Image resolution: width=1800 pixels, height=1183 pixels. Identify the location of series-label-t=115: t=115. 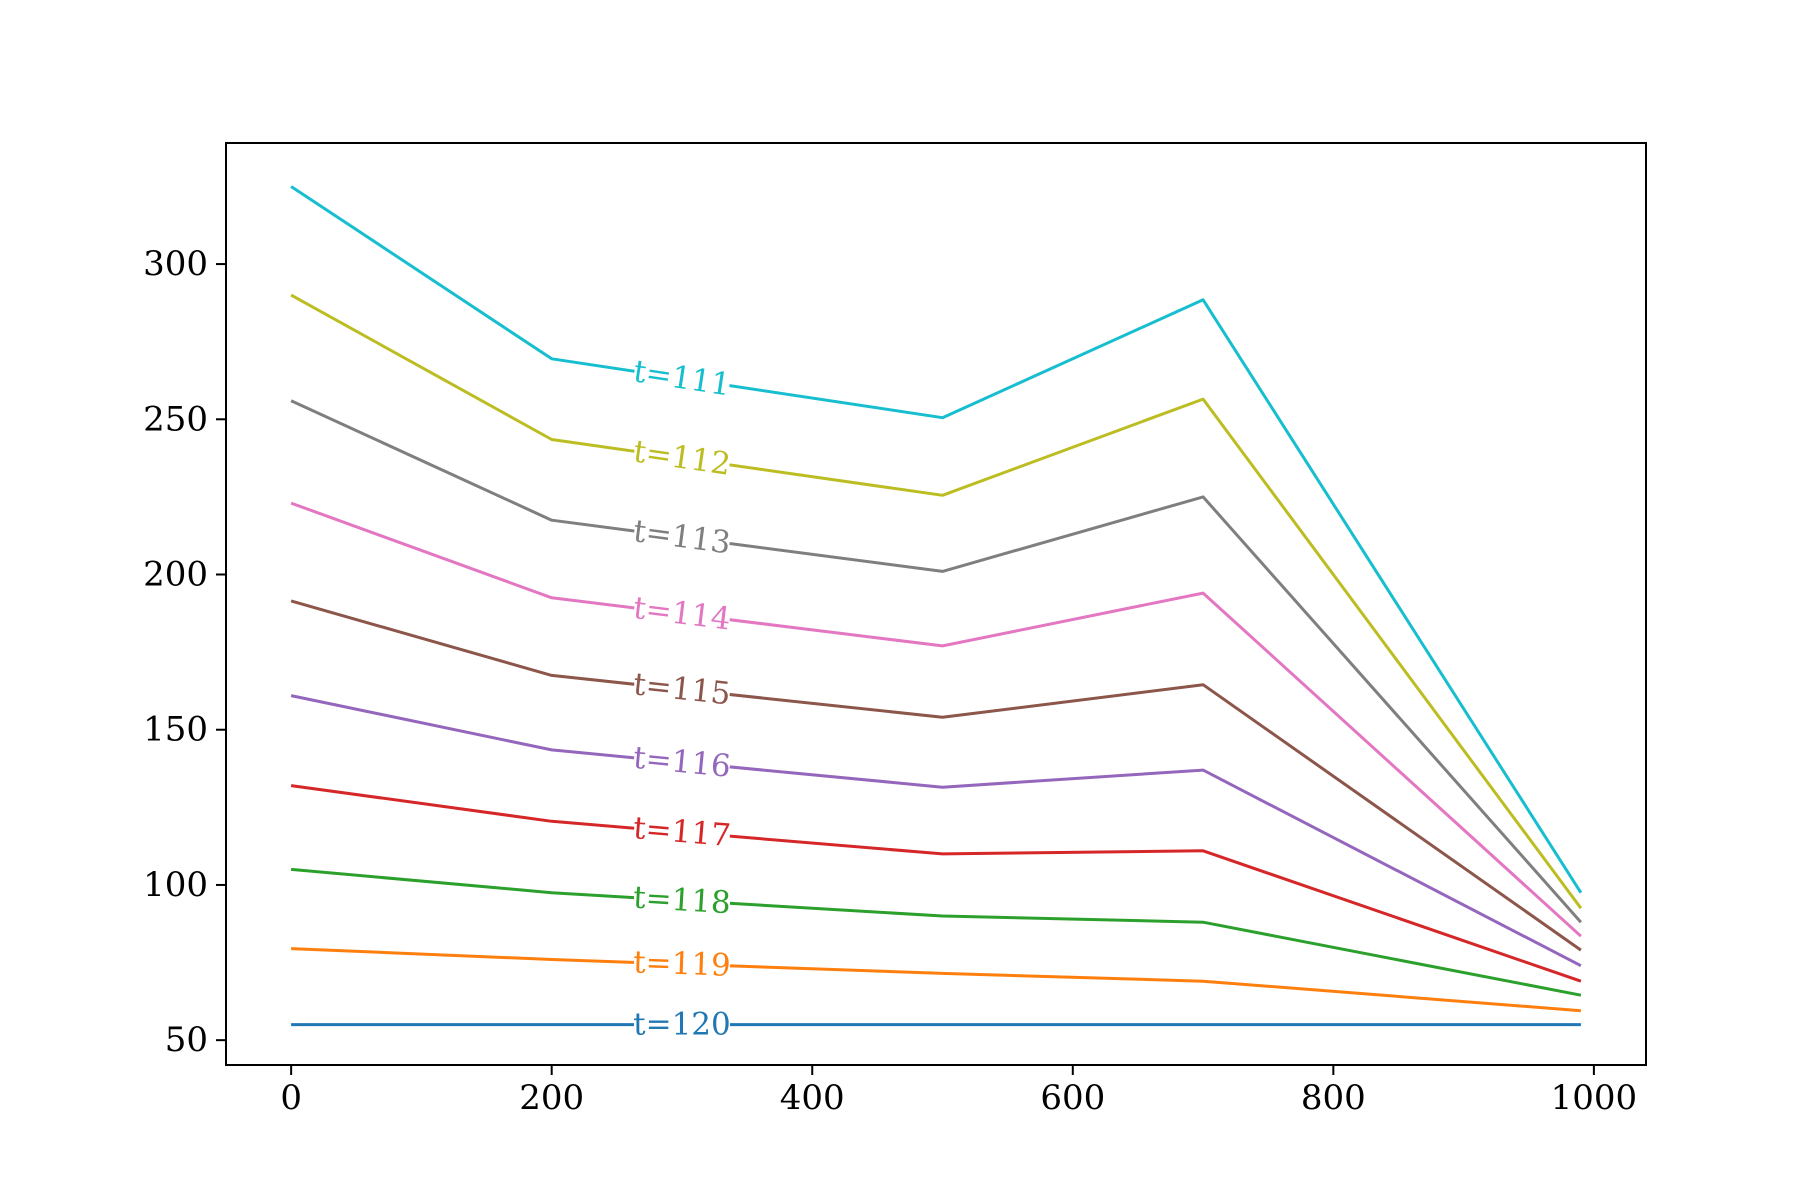
(682, 689).